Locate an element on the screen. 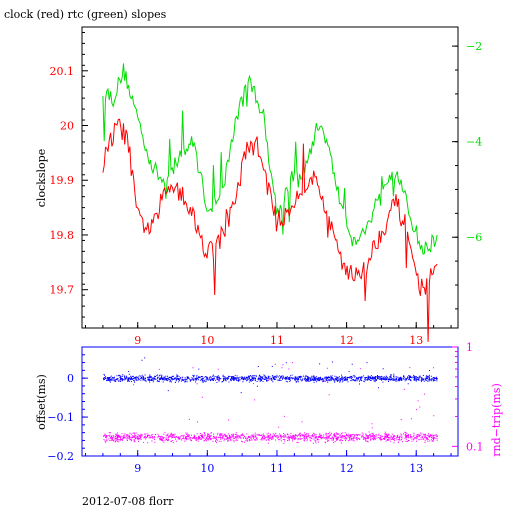 The height and width of the screenshot is (512, 512). top-y-tick-label: 19.7 is located at coordinates (62, 290).